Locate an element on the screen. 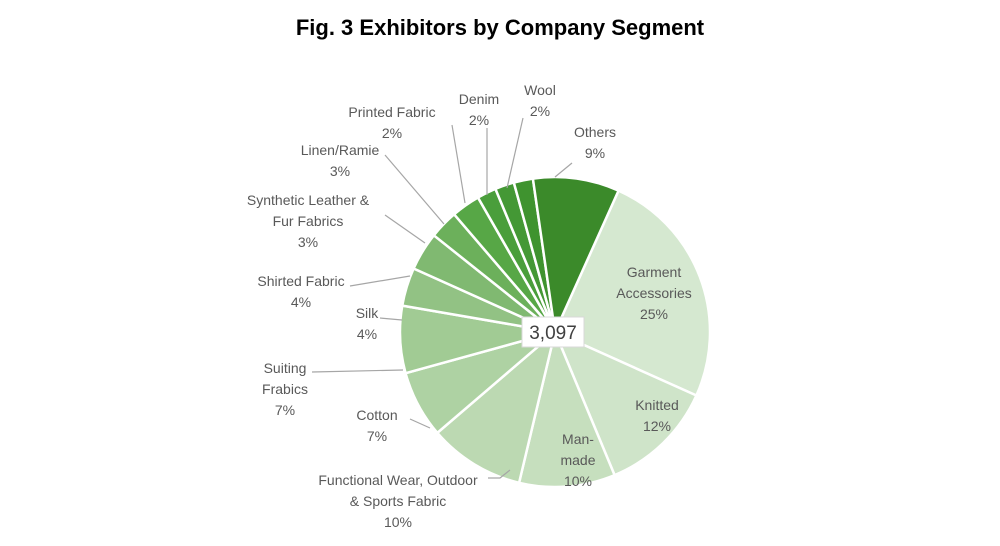 The height and width of the screenshot is (546, 1000). slice-label: Shirted Fabric 4% is located at coordinates (300, 291).